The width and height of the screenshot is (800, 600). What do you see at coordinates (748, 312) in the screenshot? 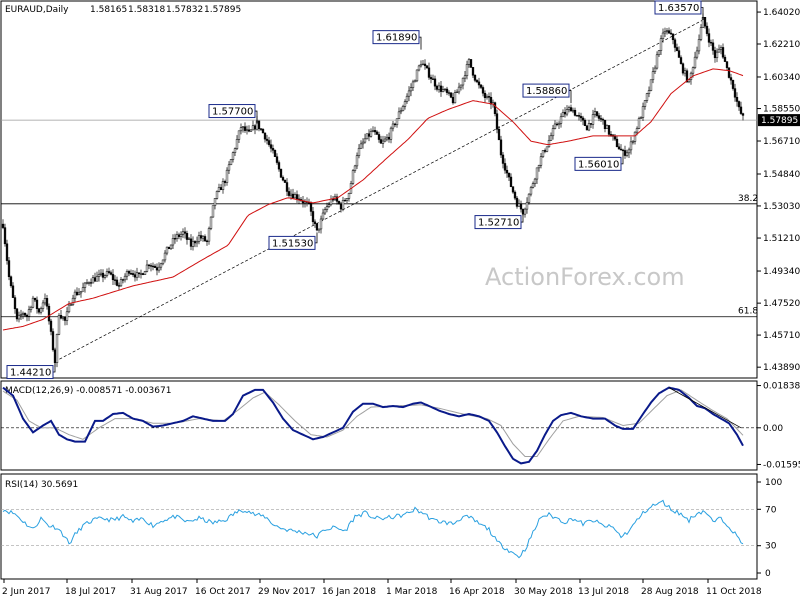
I see `fib-level-label: 61.8` at bounding box center [748, 312].